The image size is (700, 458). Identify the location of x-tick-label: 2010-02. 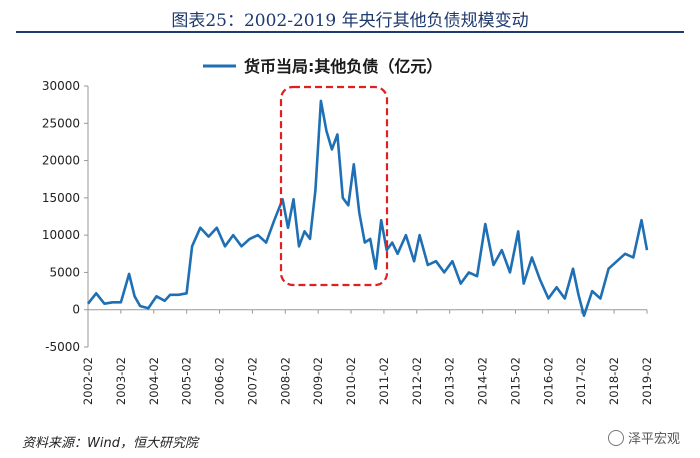
(351, 381).